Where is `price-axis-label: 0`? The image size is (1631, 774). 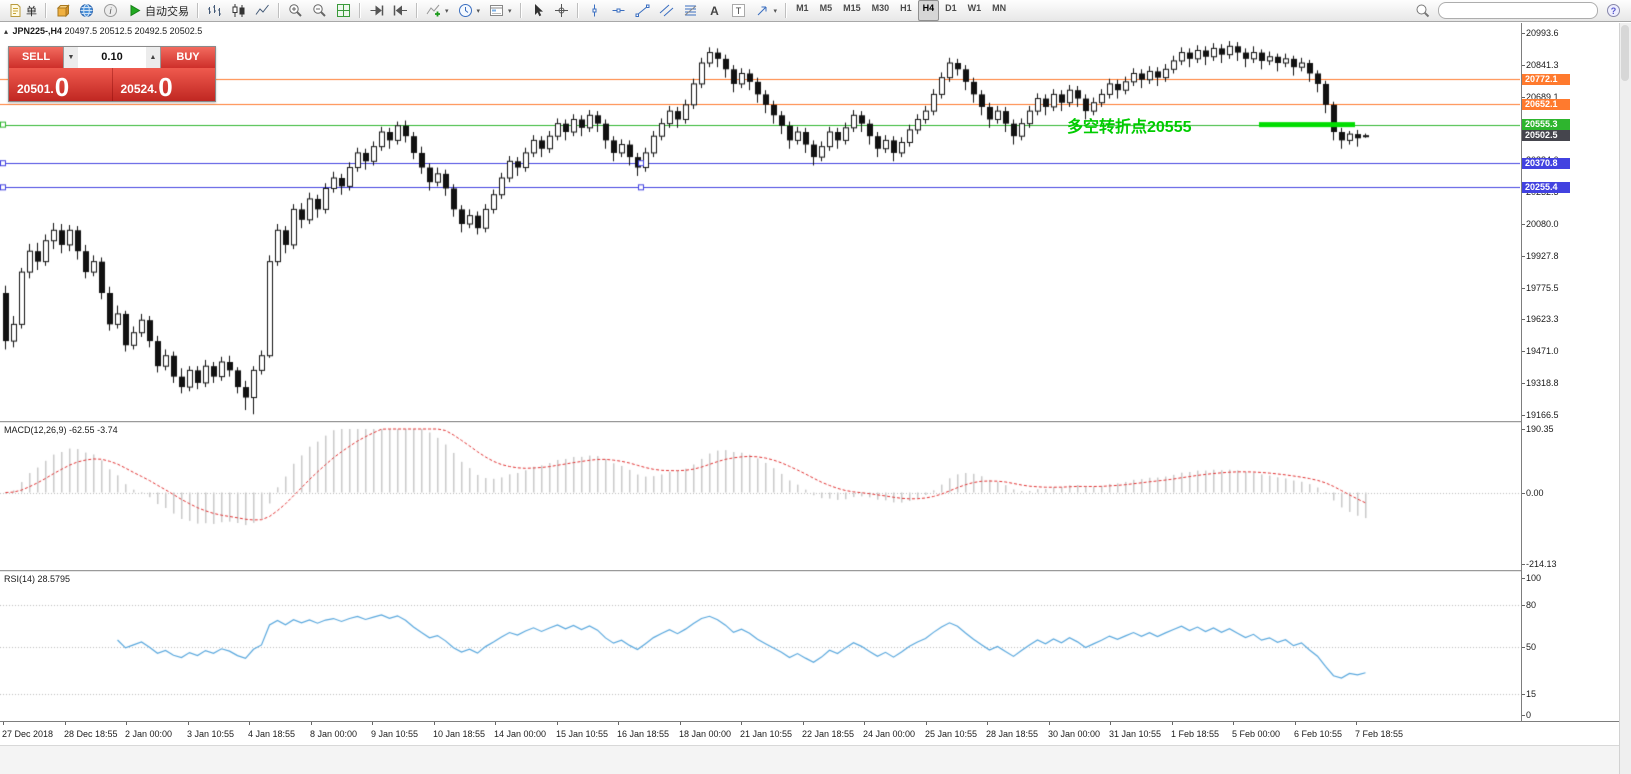 price-axis-label: 0 is located at coordinates (1529, 715).